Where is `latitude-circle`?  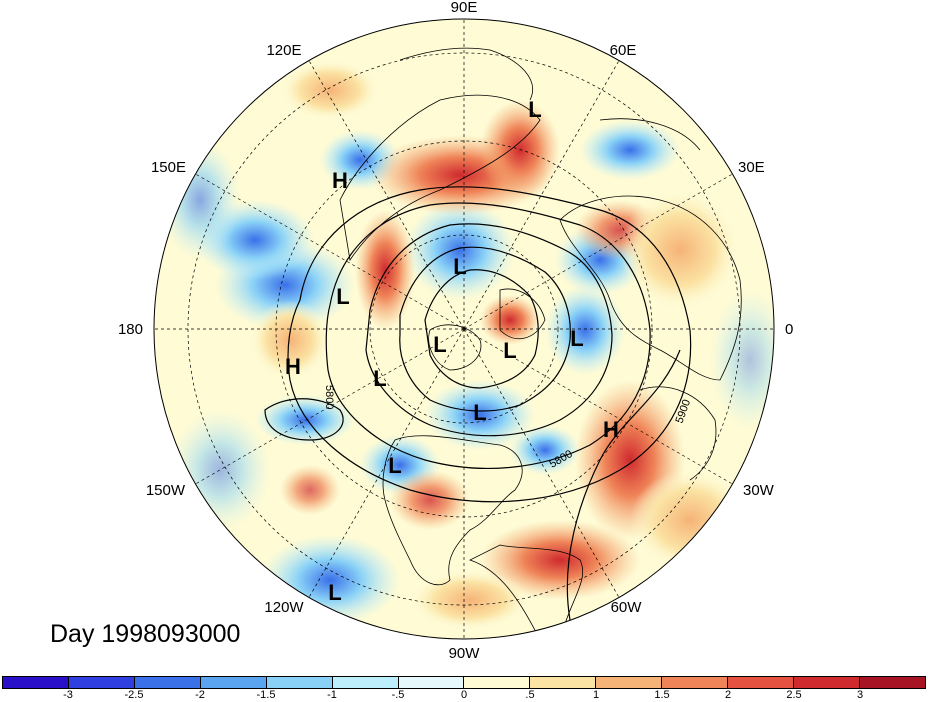 latitude-circle is located at coordinates (464, 329).